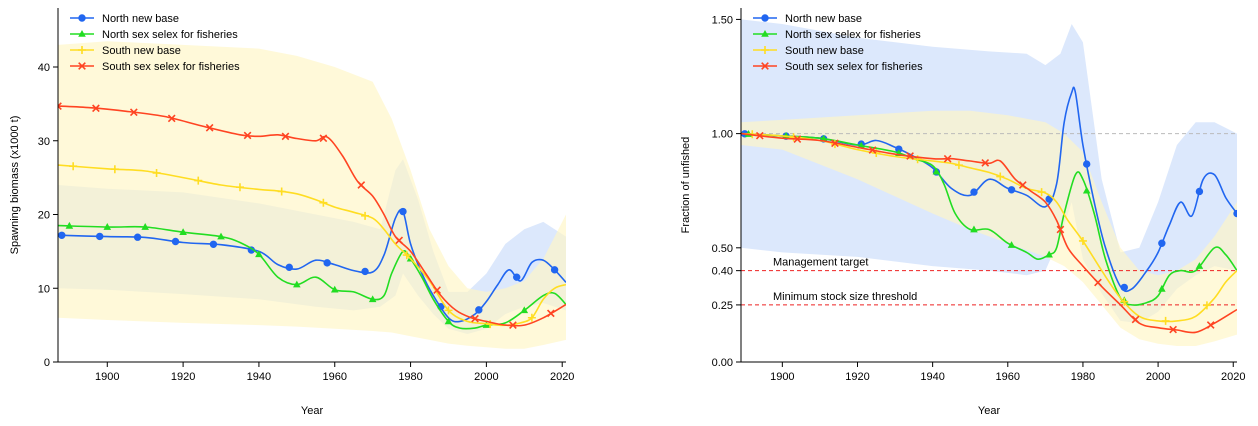 The width and height of the screenshot is (1258, 426). Describe the element at coordinates (820, 263) in the screenshot. I see `management-target-label: Management target` at that location.